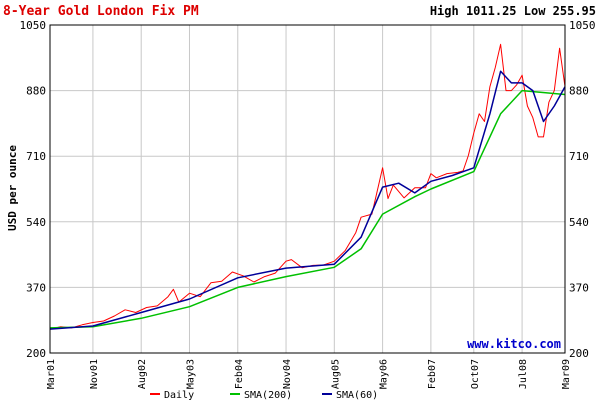  Describe the element at coordinates (579, 287) in the screenshot. I see `y-tick-label-right-1: 370` at that location.